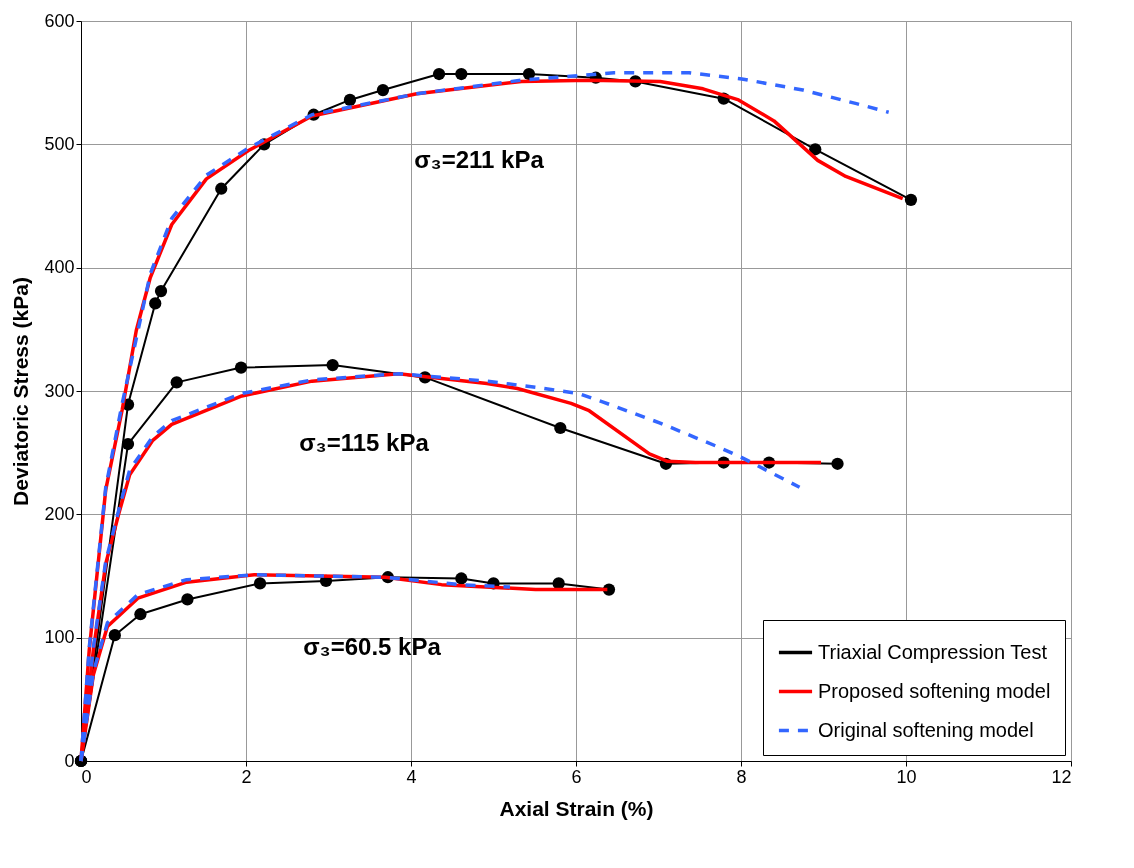 This screenshot has height=868, width=1134. I want to click on y-tick-label: 600, so click(59, 20).